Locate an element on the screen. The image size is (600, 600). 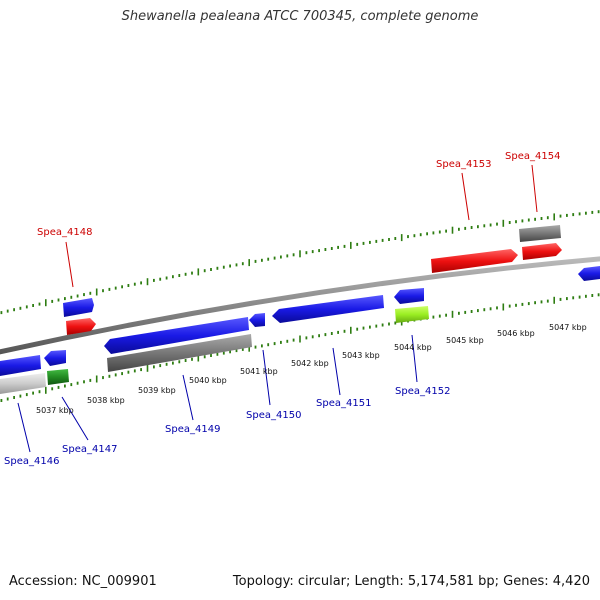
kbp-label: 5038 kbp is located at coordinates (106, 400).